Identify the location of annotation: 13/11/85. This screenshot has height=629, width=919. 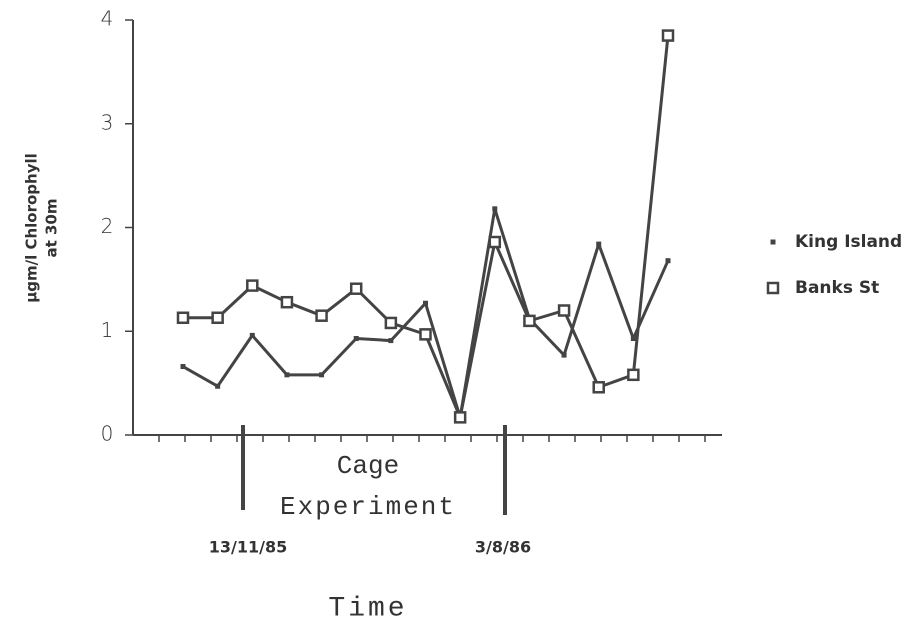
(248, 547).